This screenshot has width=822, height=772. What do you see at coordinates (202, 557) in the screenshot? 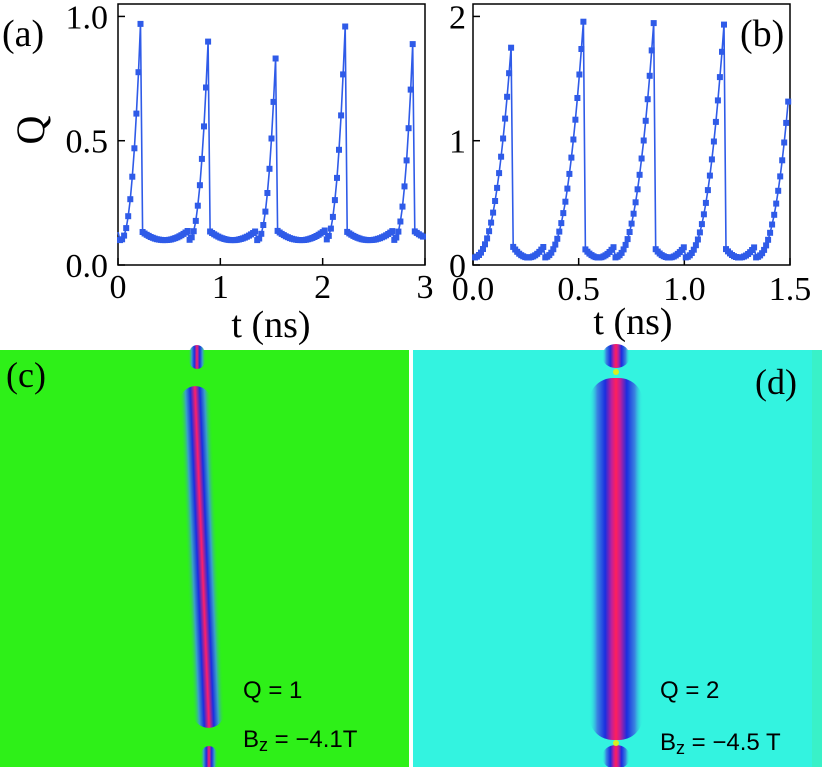
I see `skyrmion-string-c` at bounding box center [202, 557].